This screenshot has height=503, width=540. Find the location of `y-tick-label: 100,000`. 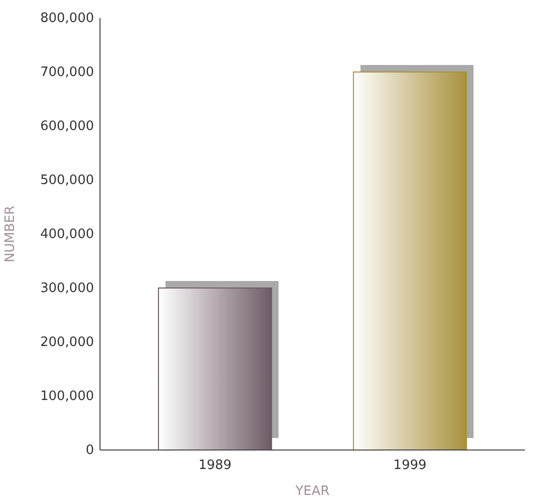

y-tick-label: 100,000 is located at coordinates (67, 396).